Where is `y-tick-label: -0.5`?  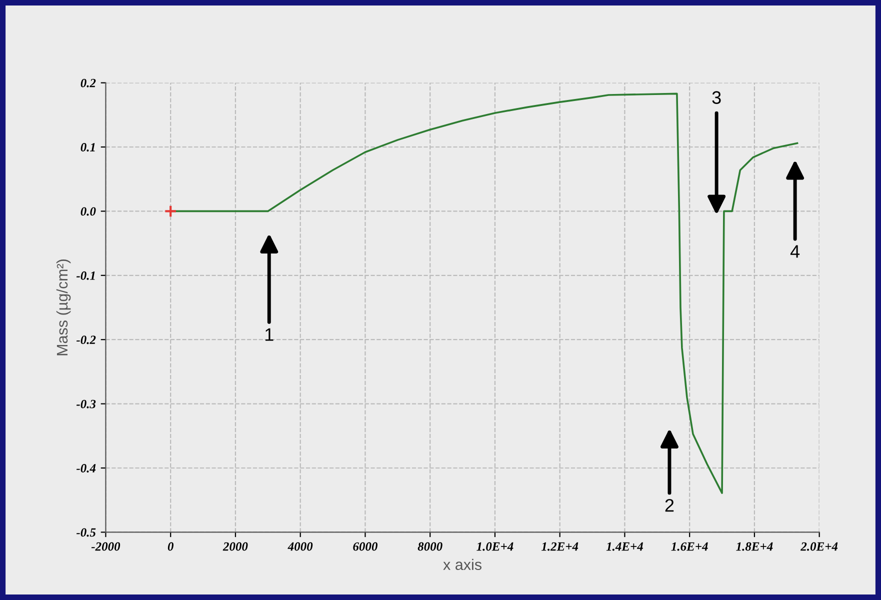 y-tick-label: -0.5 is located at coordinates (86, 532).